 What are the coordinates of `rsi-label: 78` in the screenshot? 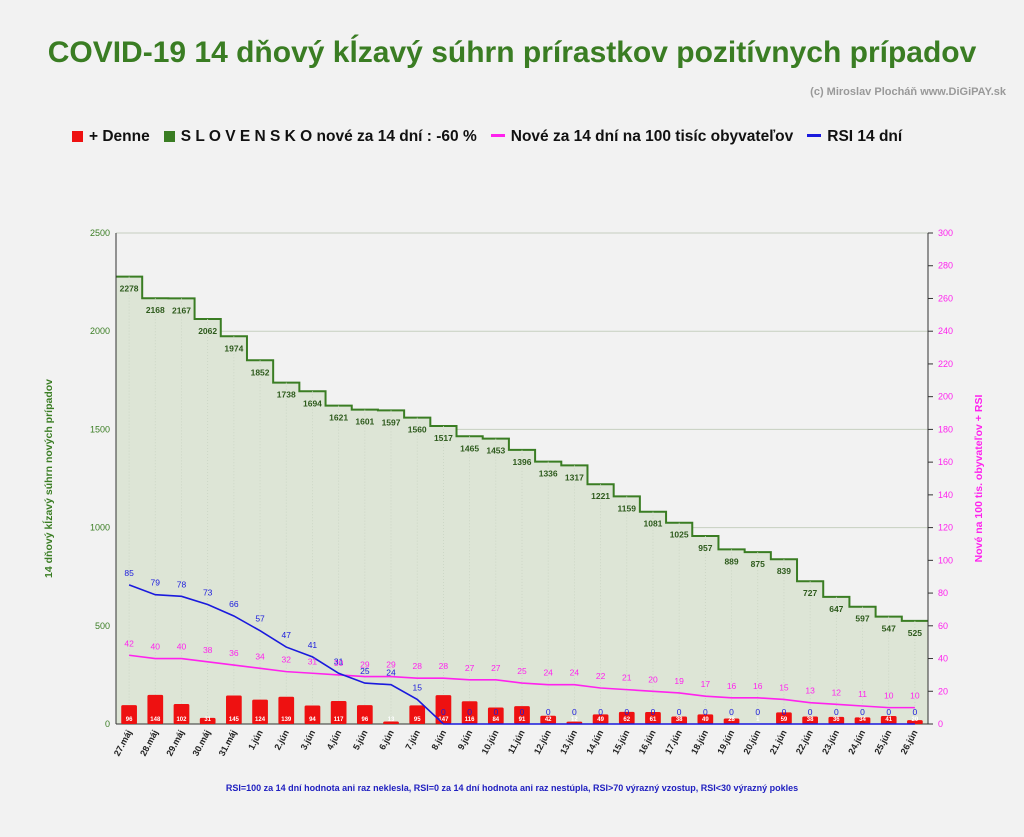 It's located at (182, 584).